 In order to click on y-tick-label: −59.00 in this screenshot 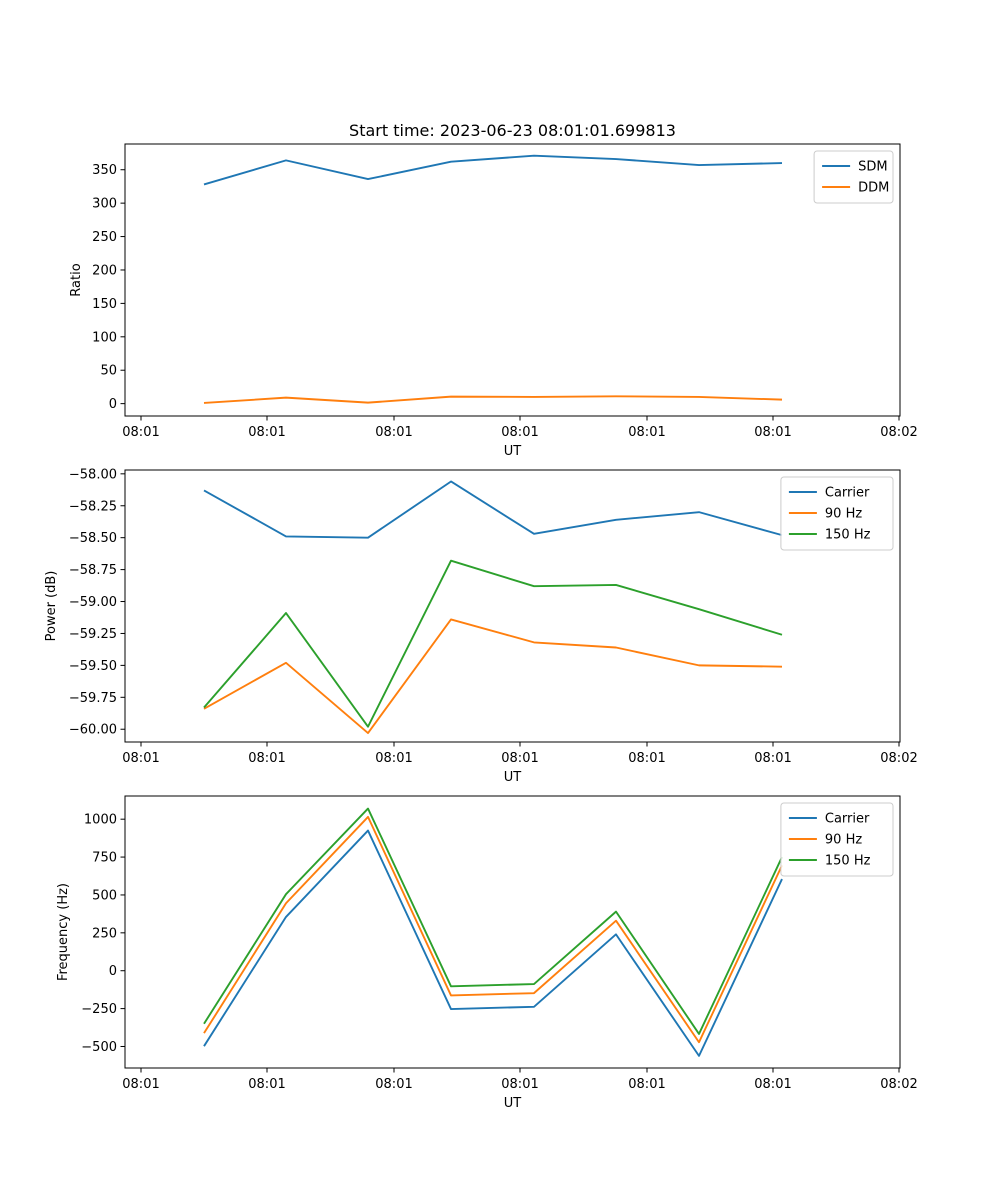, I will do `click(93, 602)`.